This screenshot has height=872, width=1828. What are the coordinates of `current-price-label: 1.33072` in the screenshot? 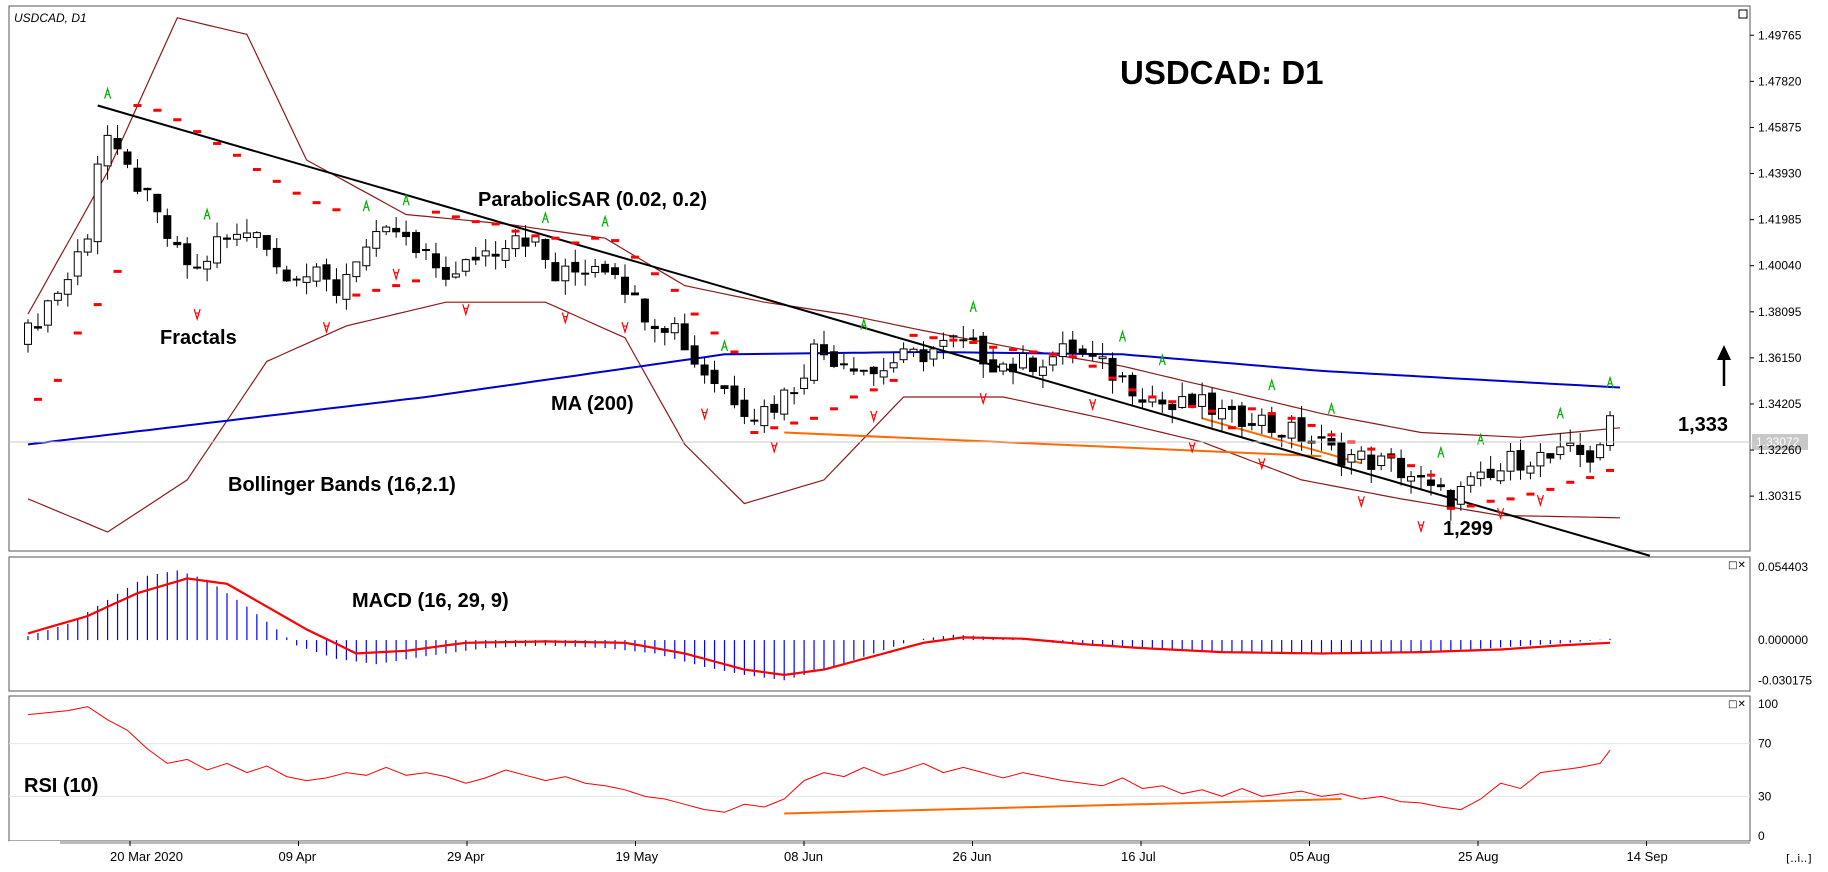 It's located at (1778, 442).